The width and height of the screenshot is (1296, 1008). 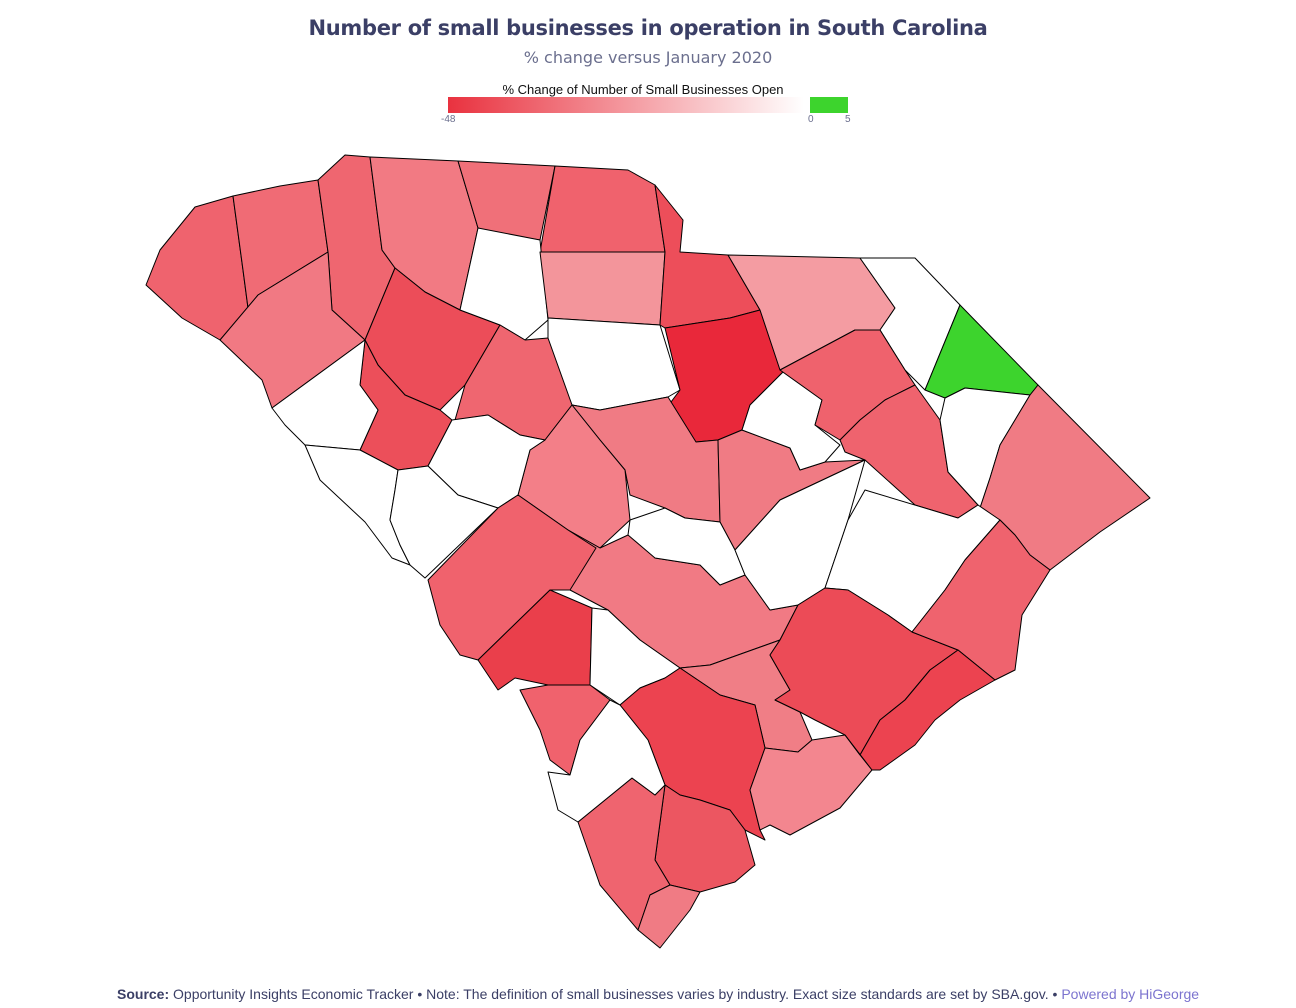 What do you see at coordinates (829, 105) in the screenshot?
I see `legend-swatch-positive` at bounding box center [829, 105].